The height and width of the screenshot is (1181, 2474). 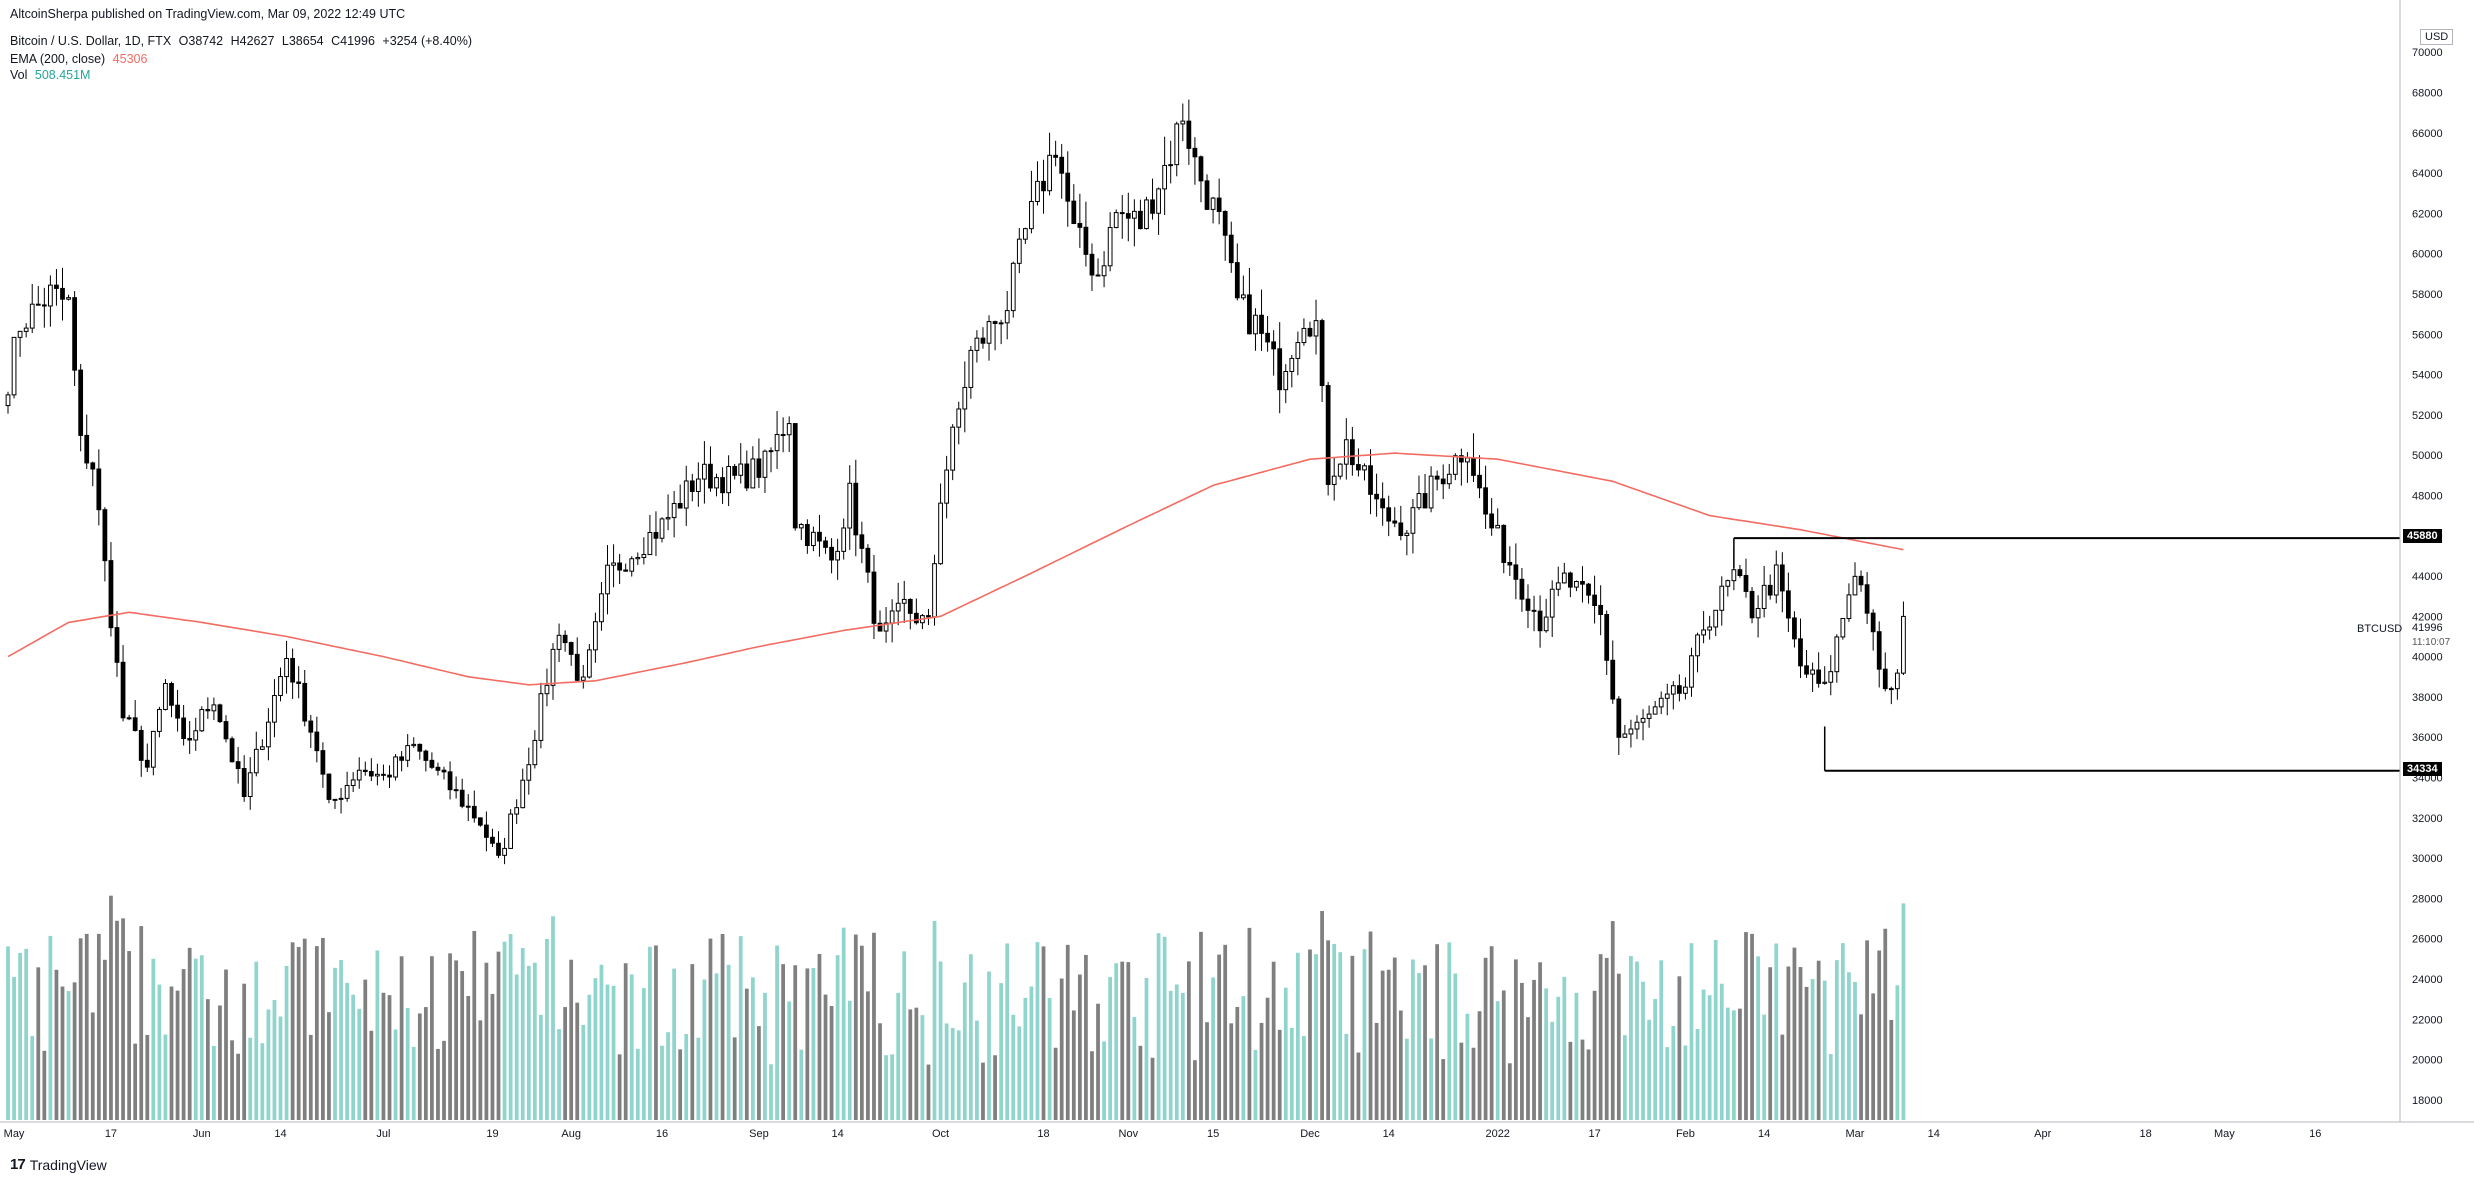 What do you see at coordinates (58, 1164) in the screenshot?
I see `tradingview-brand: 17 TradingView` at bounding box center [58, 1164].